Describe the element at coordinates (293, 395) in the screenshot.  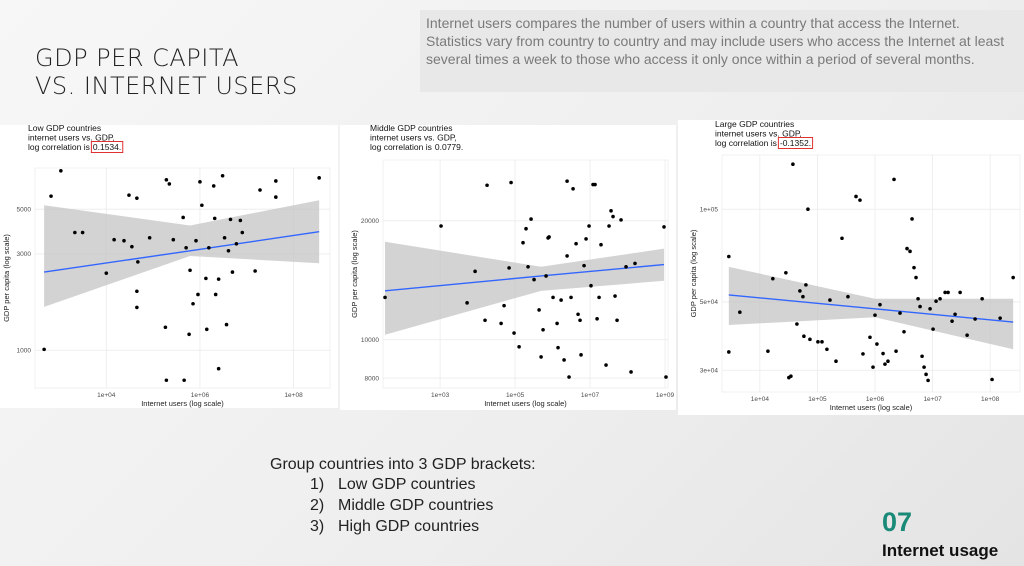
I see `x-tick-label: 1e+08` at that location.